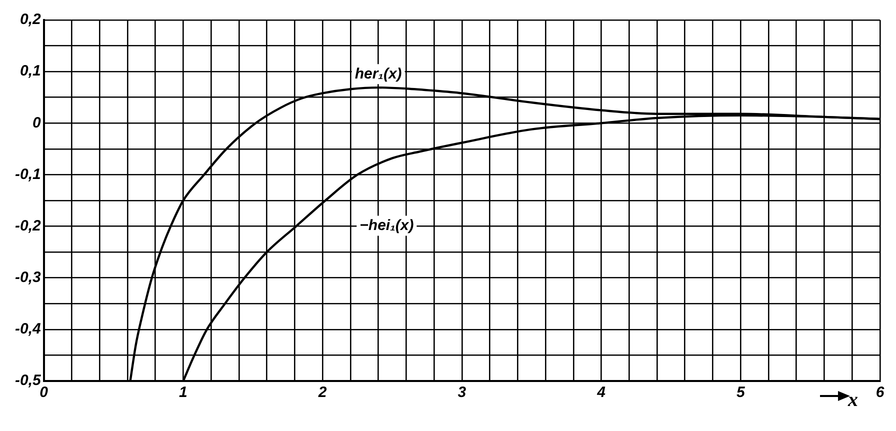  Describe the element at coordinates (183, 393) in the screenshot. I see `x-tick-label: 1` at that location.